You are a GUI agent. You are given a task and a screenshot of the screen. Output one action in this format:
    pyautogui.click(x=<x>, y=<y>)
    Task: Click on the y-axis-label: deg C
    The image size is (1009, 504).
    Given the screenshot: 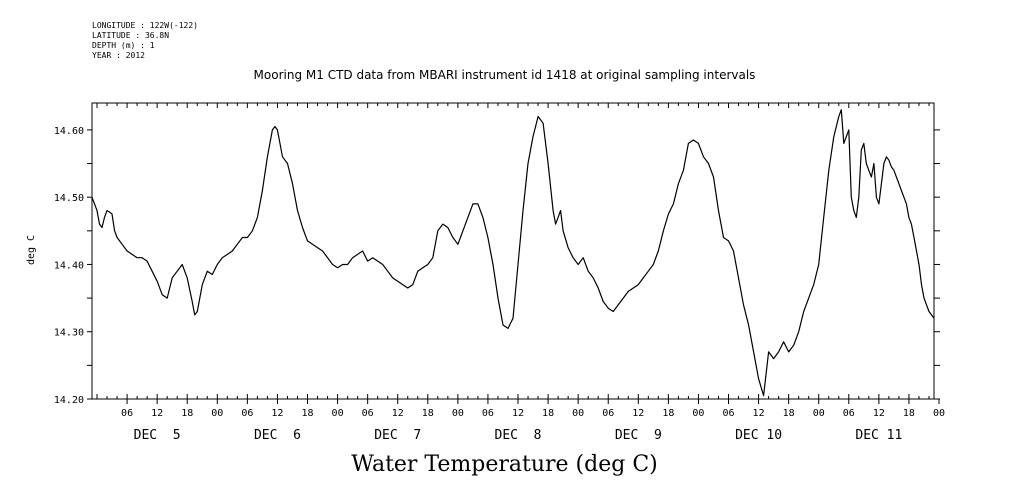 What is the action you would take?
    pyautogui.click(x=31, y=250)
    